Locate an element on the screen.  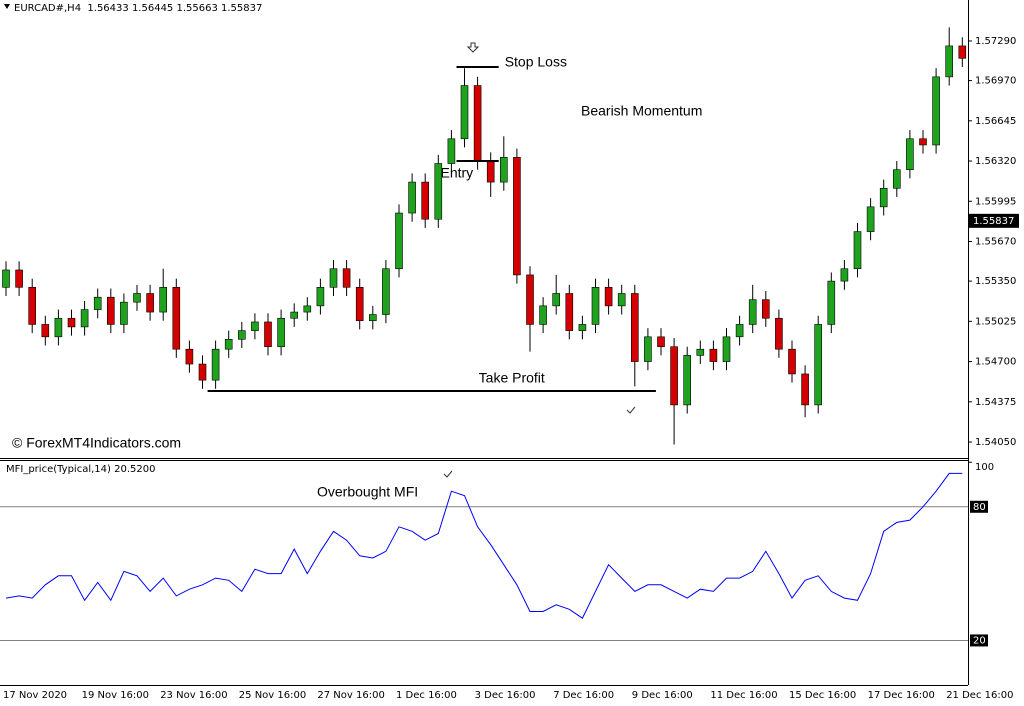
y-tick-label: 1.54375 is located at coordinates (995, 402).